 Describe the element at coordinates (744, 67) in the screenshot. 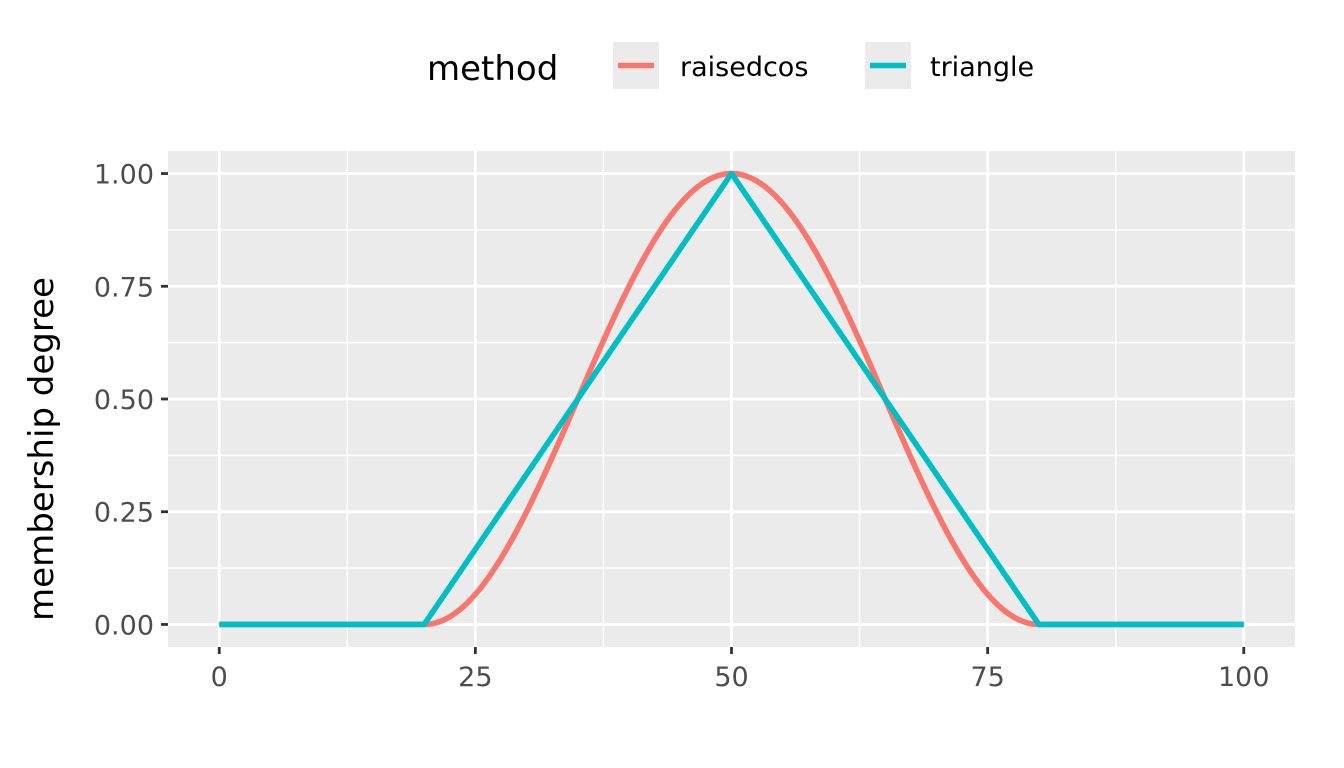

I see `legend-label: raisedcos` at that location.